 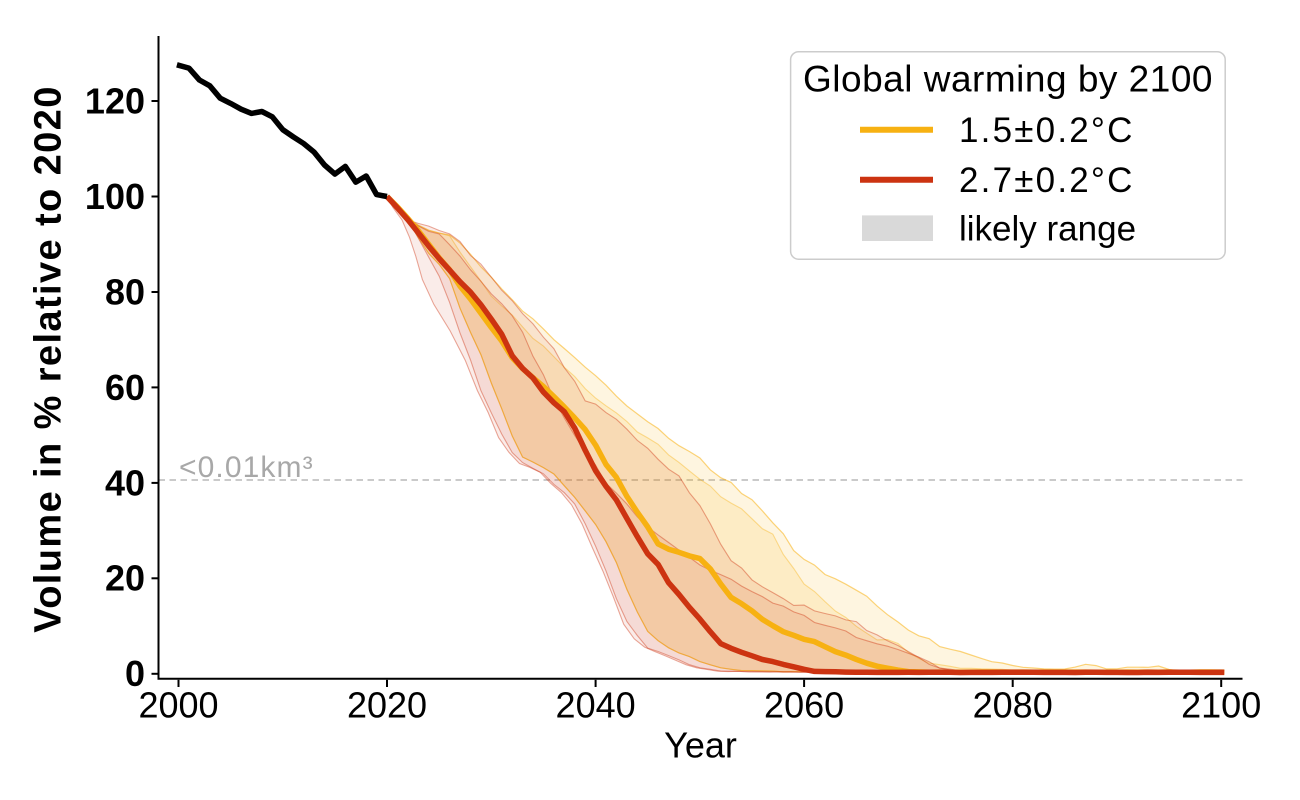 I want to click on svg-text: 2.7±0.2°C, so click(x=1047, y=180).